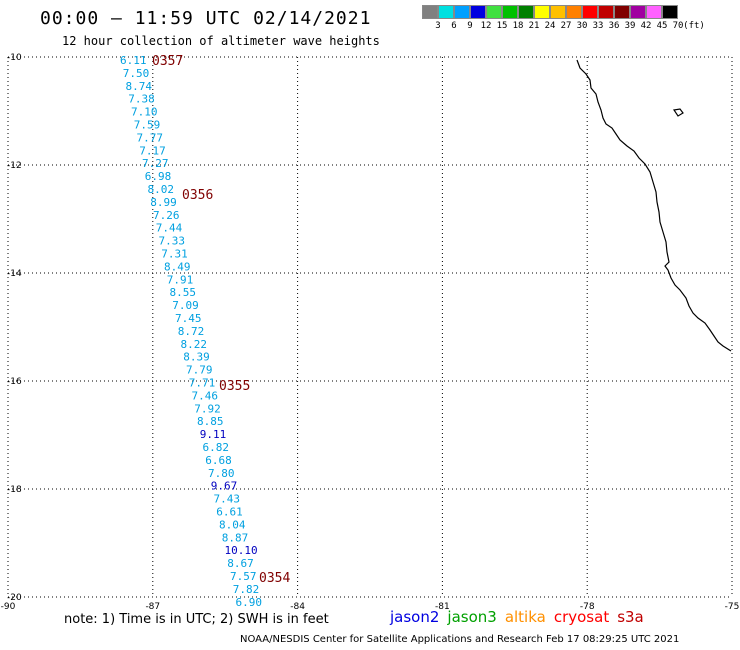 This screenshot has width=740, height=650. I want to click on swh-value: 7.46, so click(205, 395).